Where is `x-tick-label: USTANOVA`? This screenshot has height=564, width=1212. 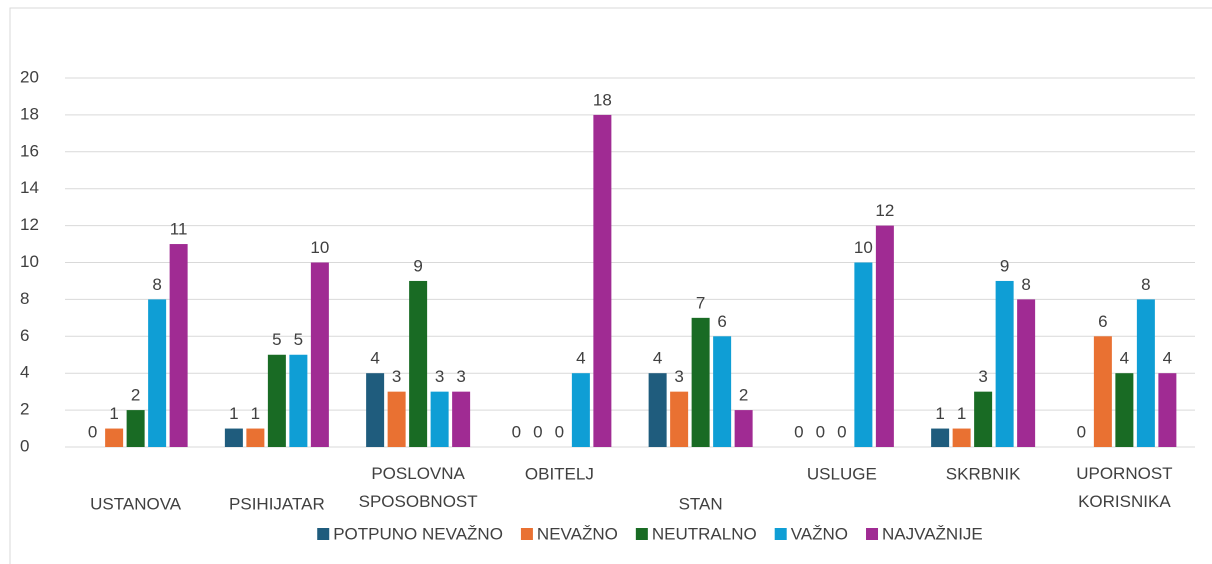
x-tick-label: USTANOVA is located at coordinates (136, 503).